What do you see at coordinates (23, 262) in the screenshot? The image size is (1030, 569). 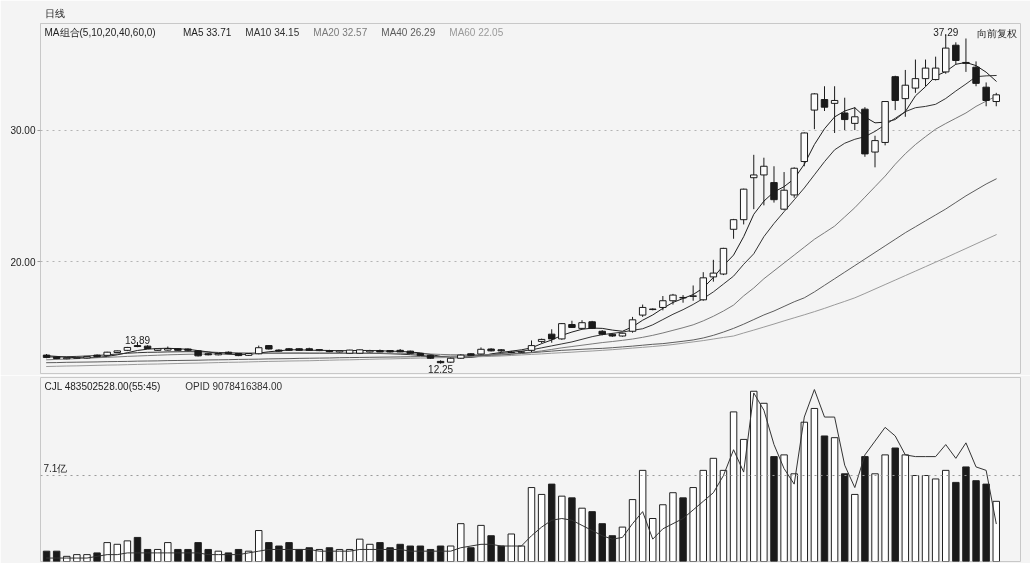 I see `y-tick-label: 20.00` at bounding box center [23, 262].